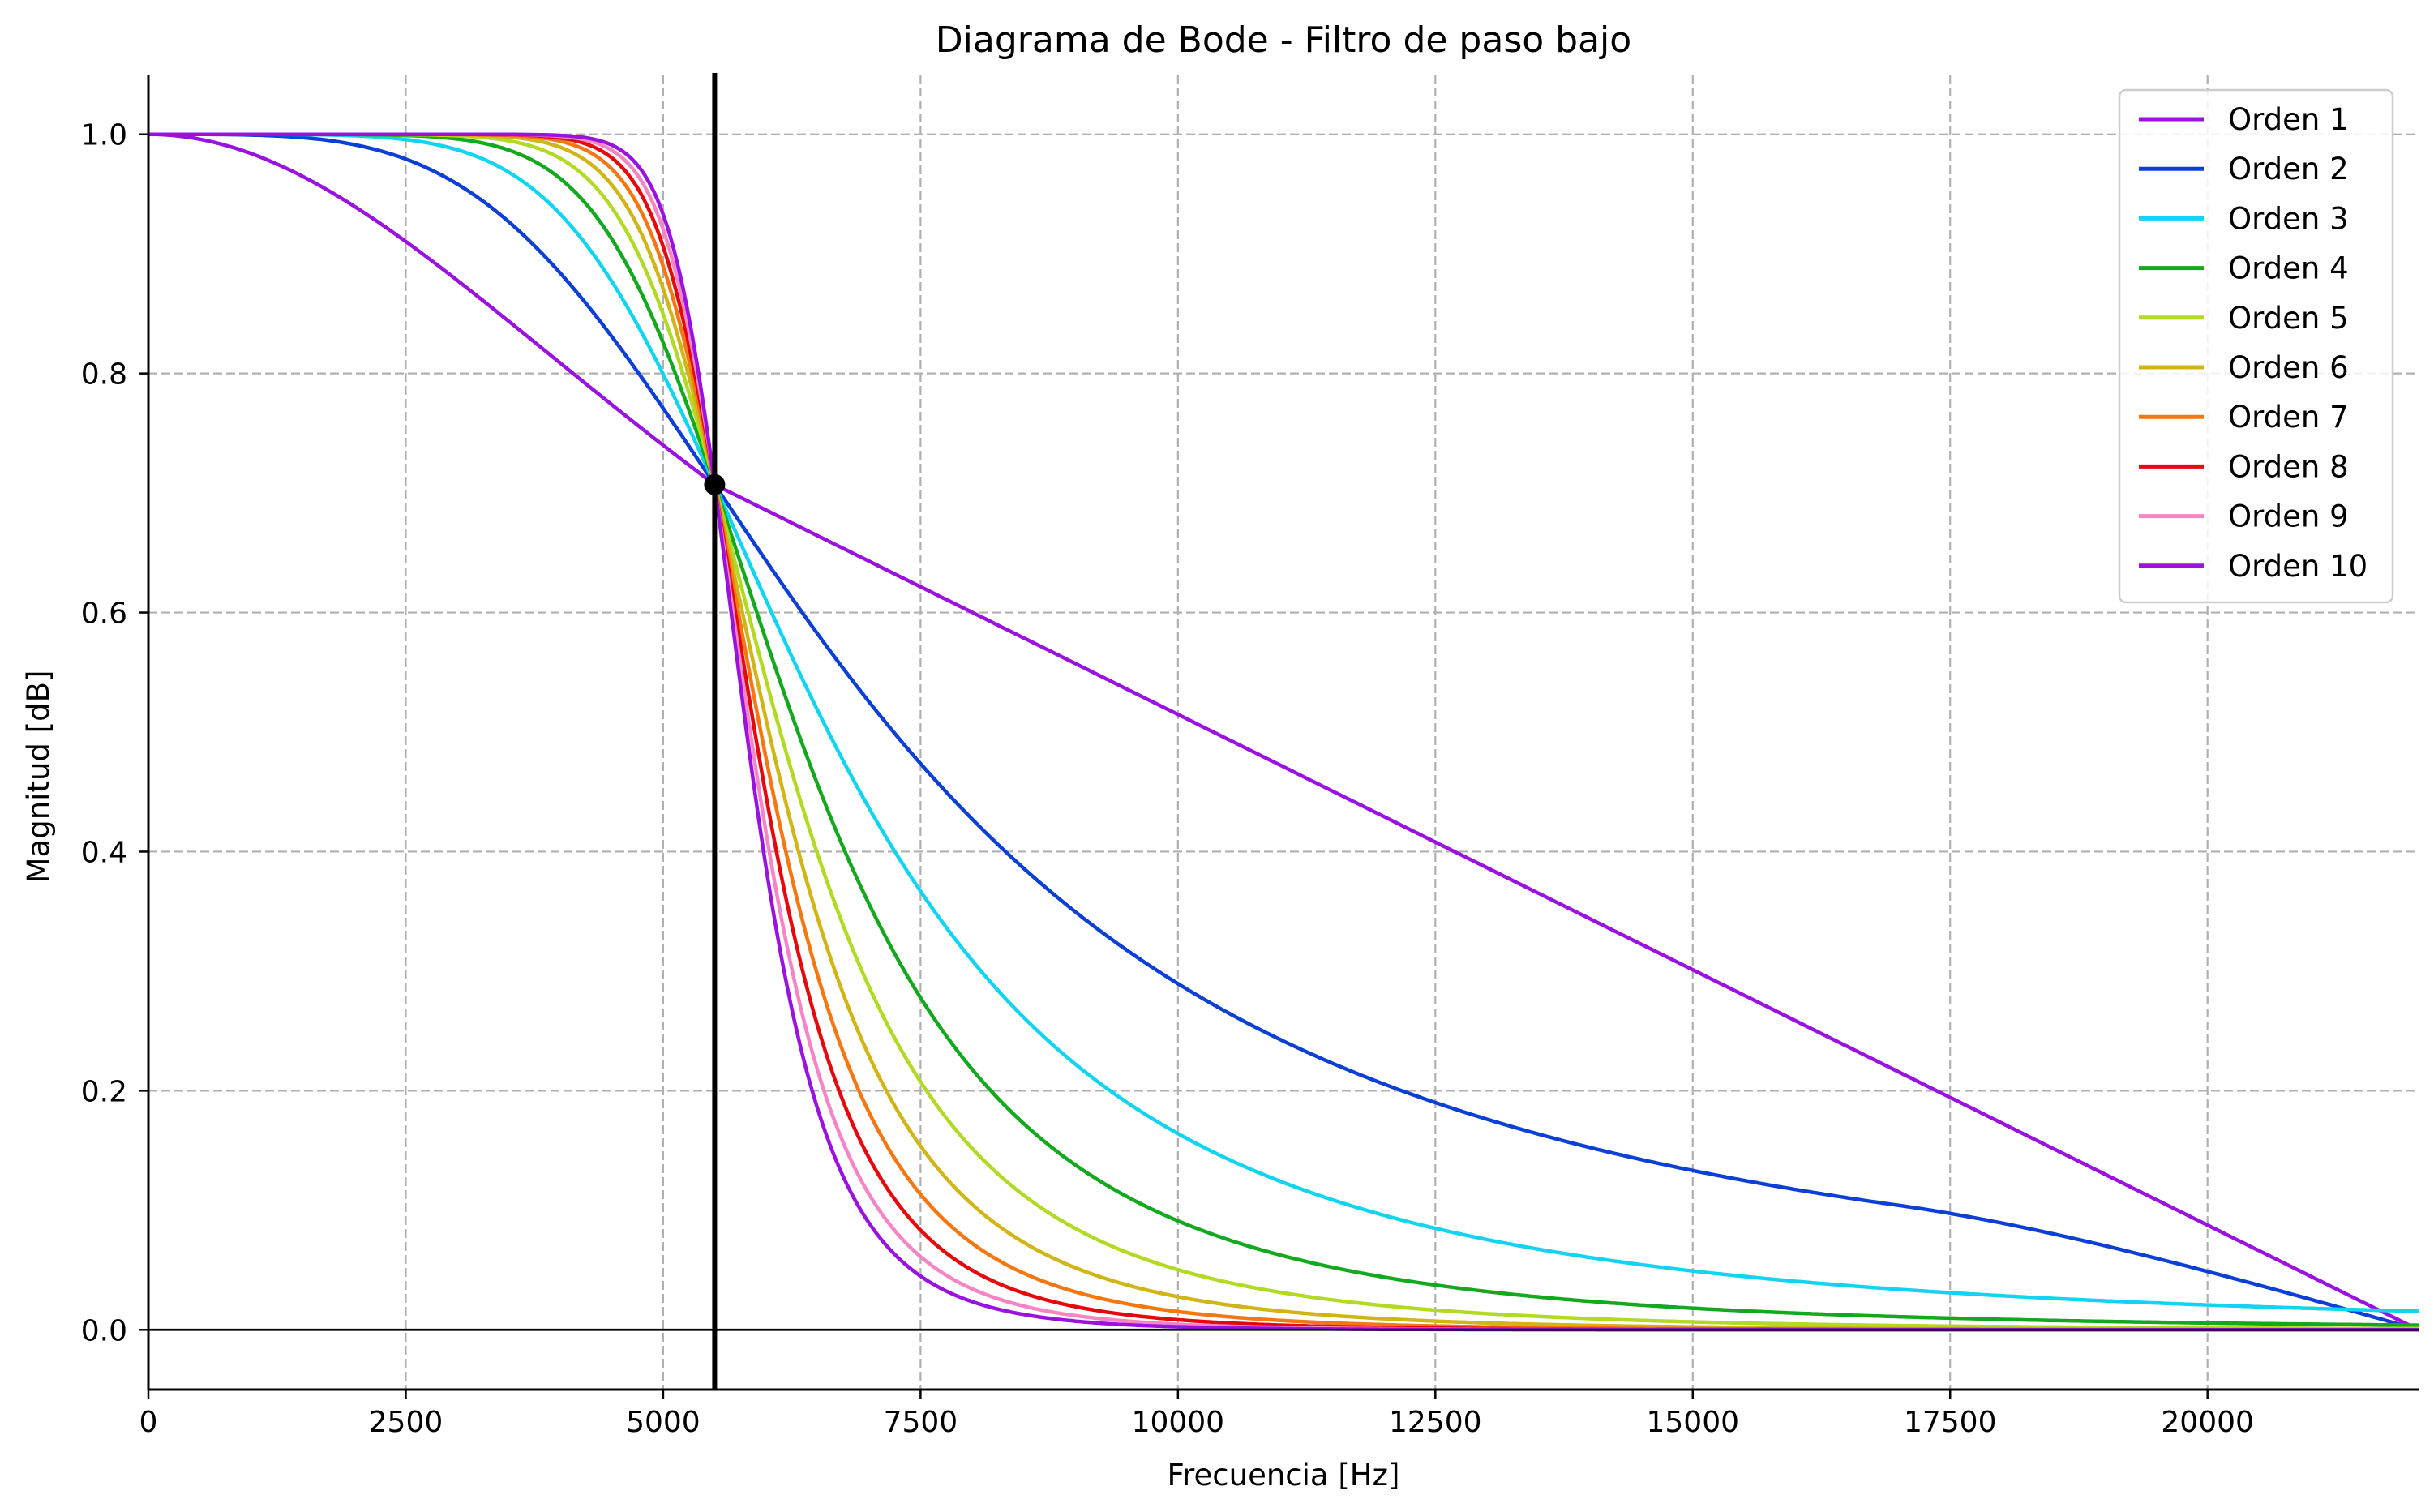  Describe the element at coordinates (921, 1422) in the screenshot. I see `x-tick-label: 7500` at that location.